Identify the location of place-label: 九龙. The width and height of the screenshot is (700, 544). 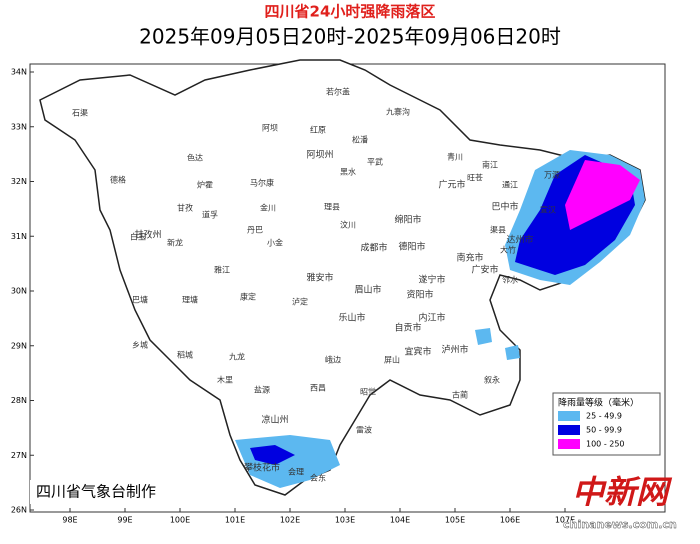
(237, 357).